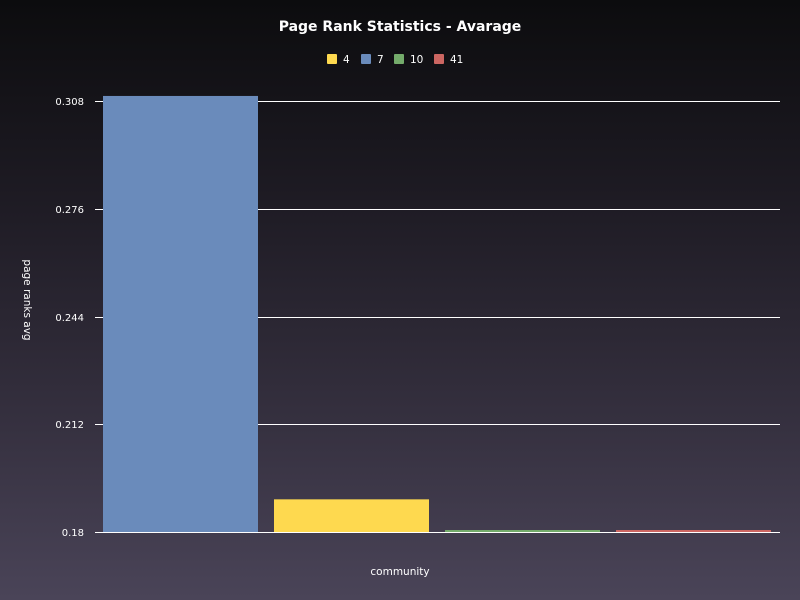 The width and height of the screenshot is (800, 600). I want to click on y-axis-ticks: 0.18 0.212 0.244 0.276 0.308, so click(69, 318).